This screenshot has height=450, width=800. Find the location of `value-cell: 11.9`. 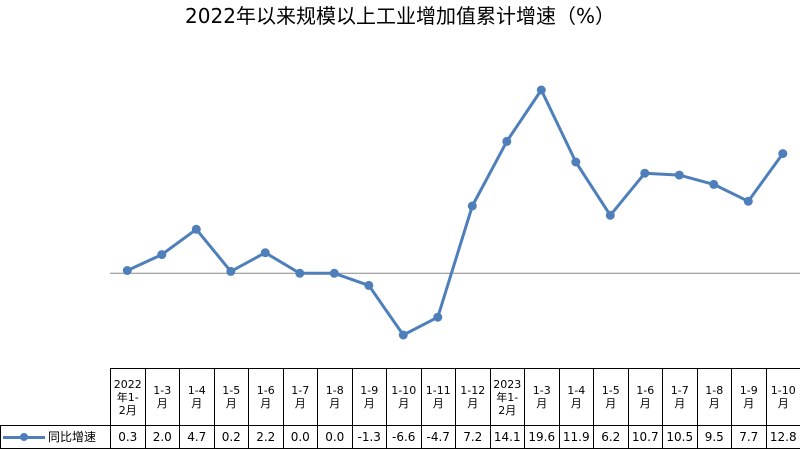

value-cell: 11.9 is located at coordinates (576, 437).